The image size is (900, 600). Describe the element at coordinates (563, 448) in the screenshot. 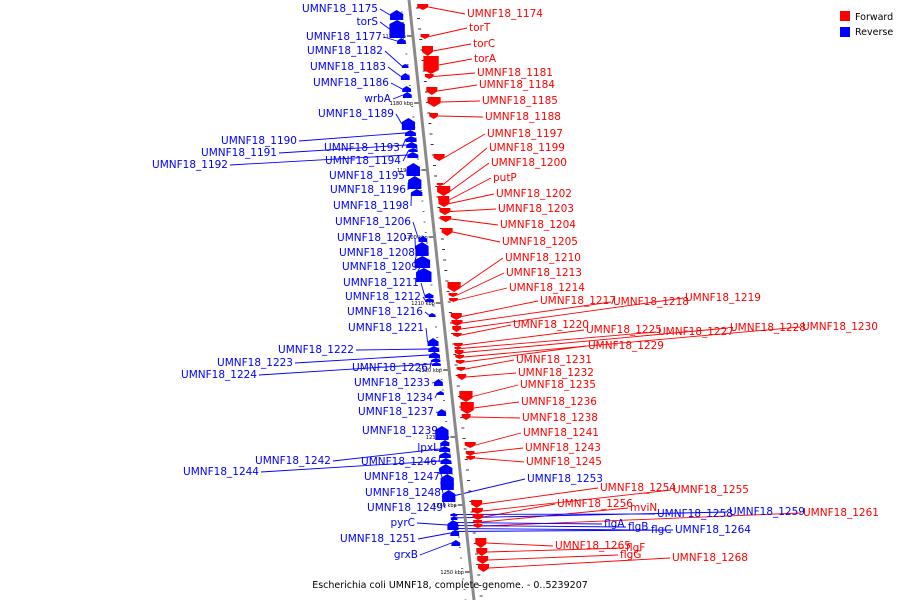

I see `gene-label-umnf18-1243: UMNF18_1243` at that location.